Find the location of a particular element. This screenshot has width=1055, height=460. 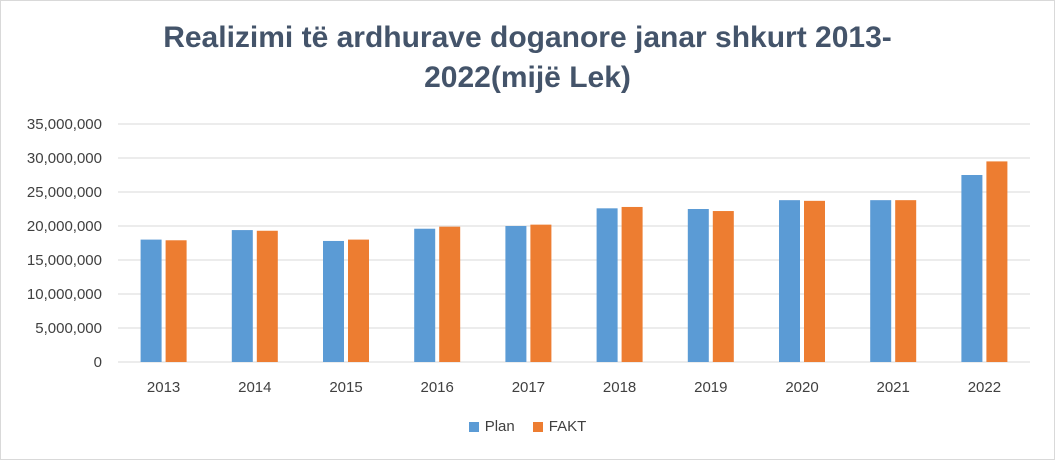

bar-fakt-2016 is located at coordinates (450, 294).